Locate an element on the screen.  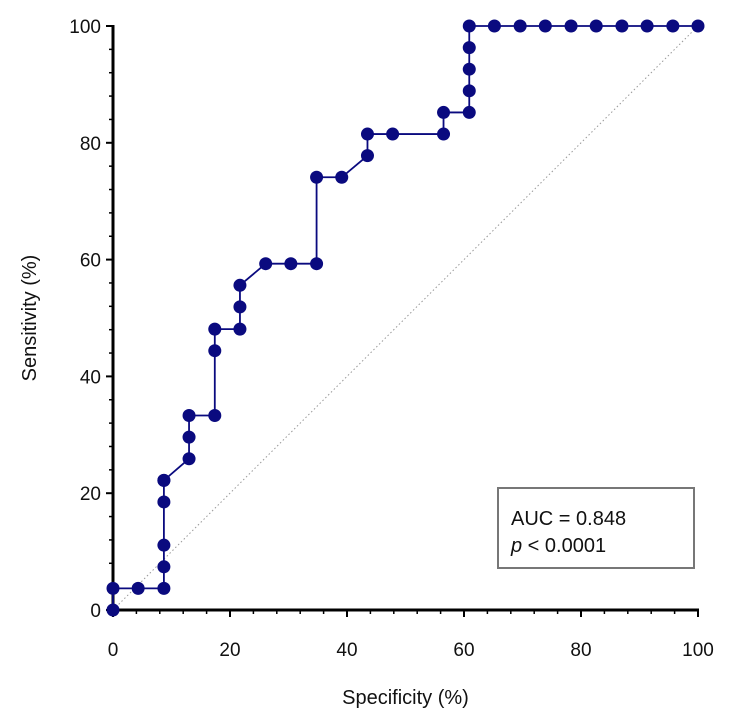
y-tick-label: 100 is located at coordinates (85, 27).